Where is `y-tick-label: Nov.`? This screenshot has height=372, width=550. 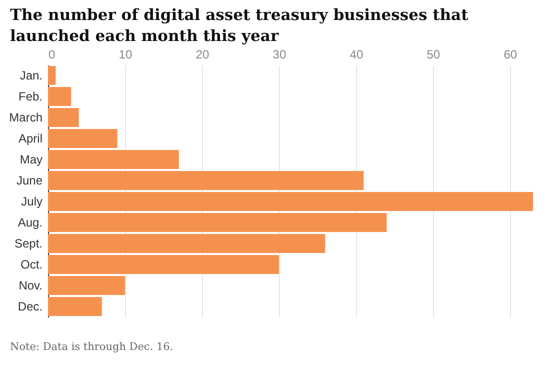 y-tick-label: Nov. is located at coordinates (30, 285).